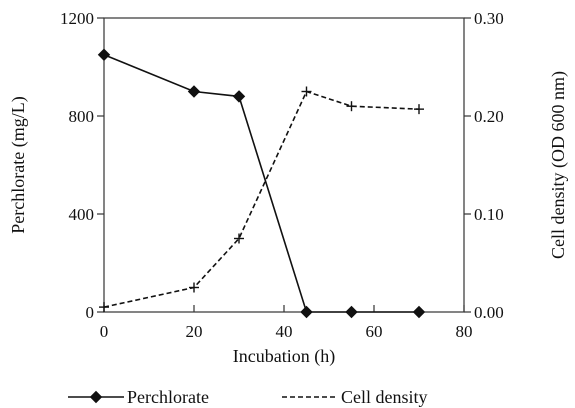 The width and height of the screenshot is (575, 408). Describe the element at coordinates (82, 116) in the screenshot. I see `y-left-tick-label: 800` at that location.